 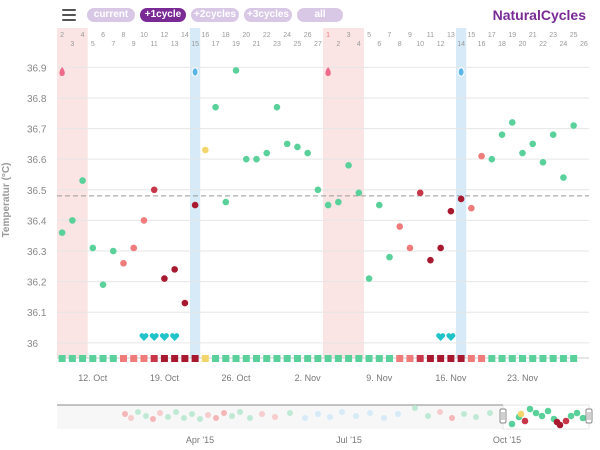 What do you see at coordinates (215, 15) in the screenshot?
I see `range-button-plus-2-cycles: +2cycles` at bounding box center [215, 15].